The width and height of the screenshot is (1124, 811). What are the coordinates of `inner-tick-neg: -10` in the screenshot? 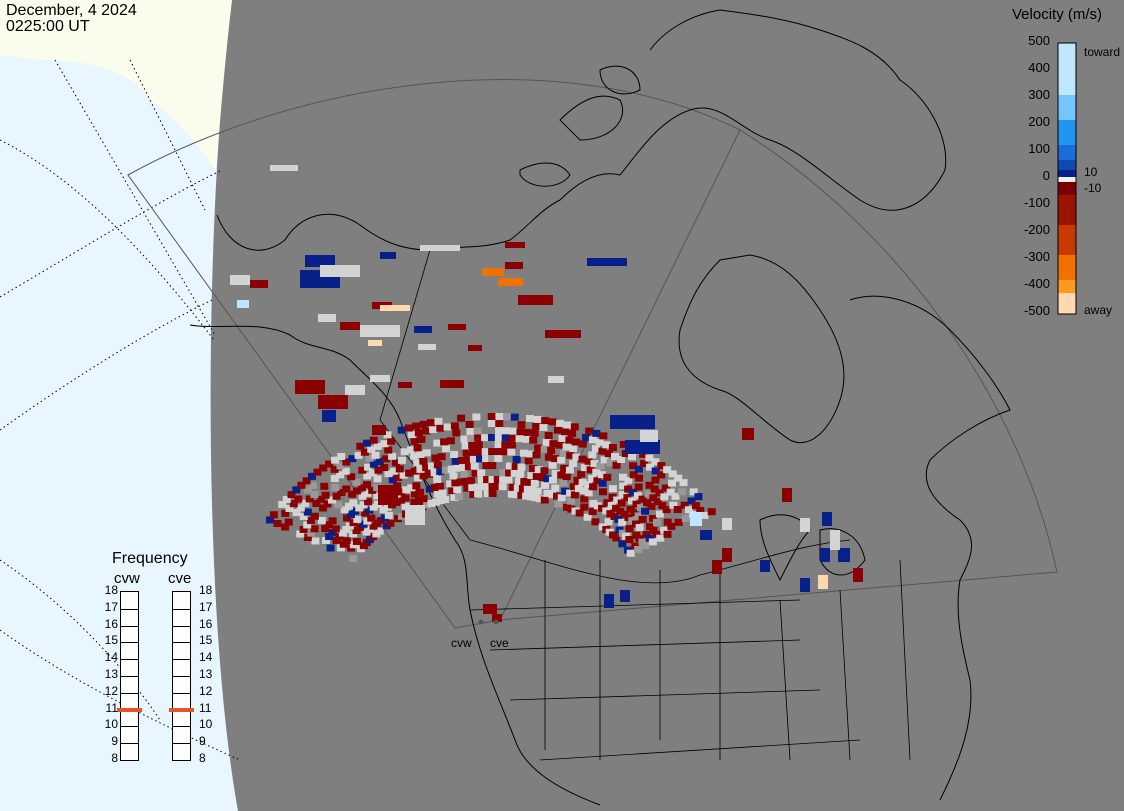 It's located at (1093, 188).